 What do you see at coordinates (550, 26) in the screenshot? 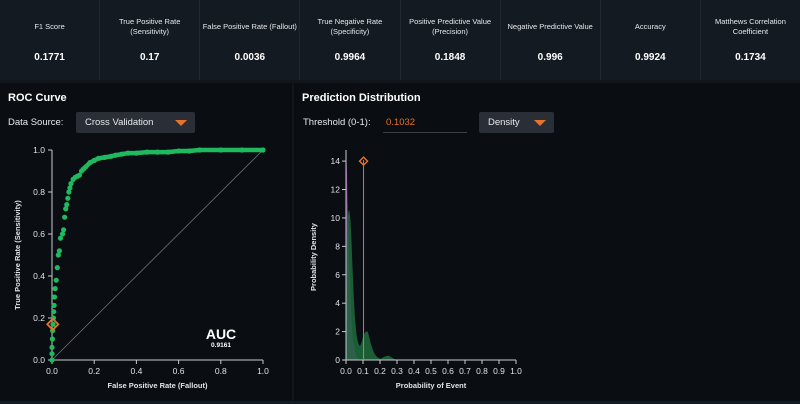
I see `metric-label: Negative Predictive Value` at bounding box center [550, 26].